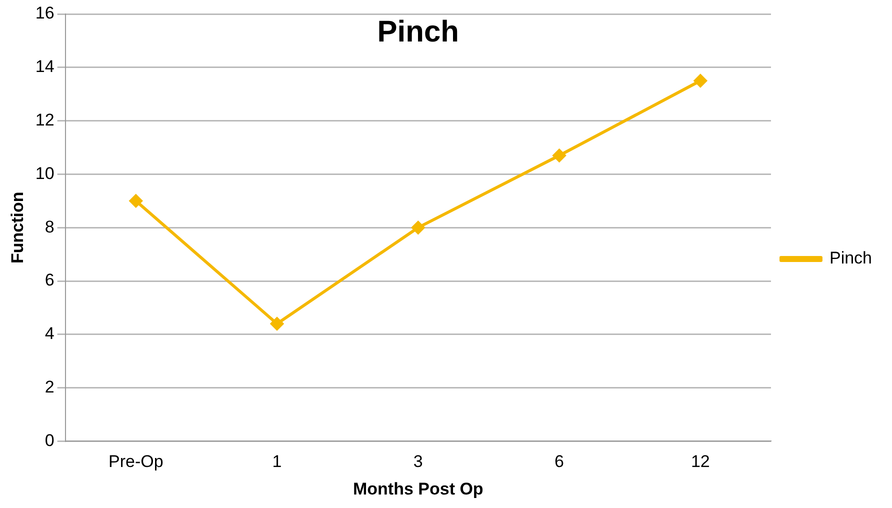 The image size is (892, 508). What do you see at coordinates (44, 120) in the screenshot?
I see `y-tick-label: 12` at bounding box center [44, 120].